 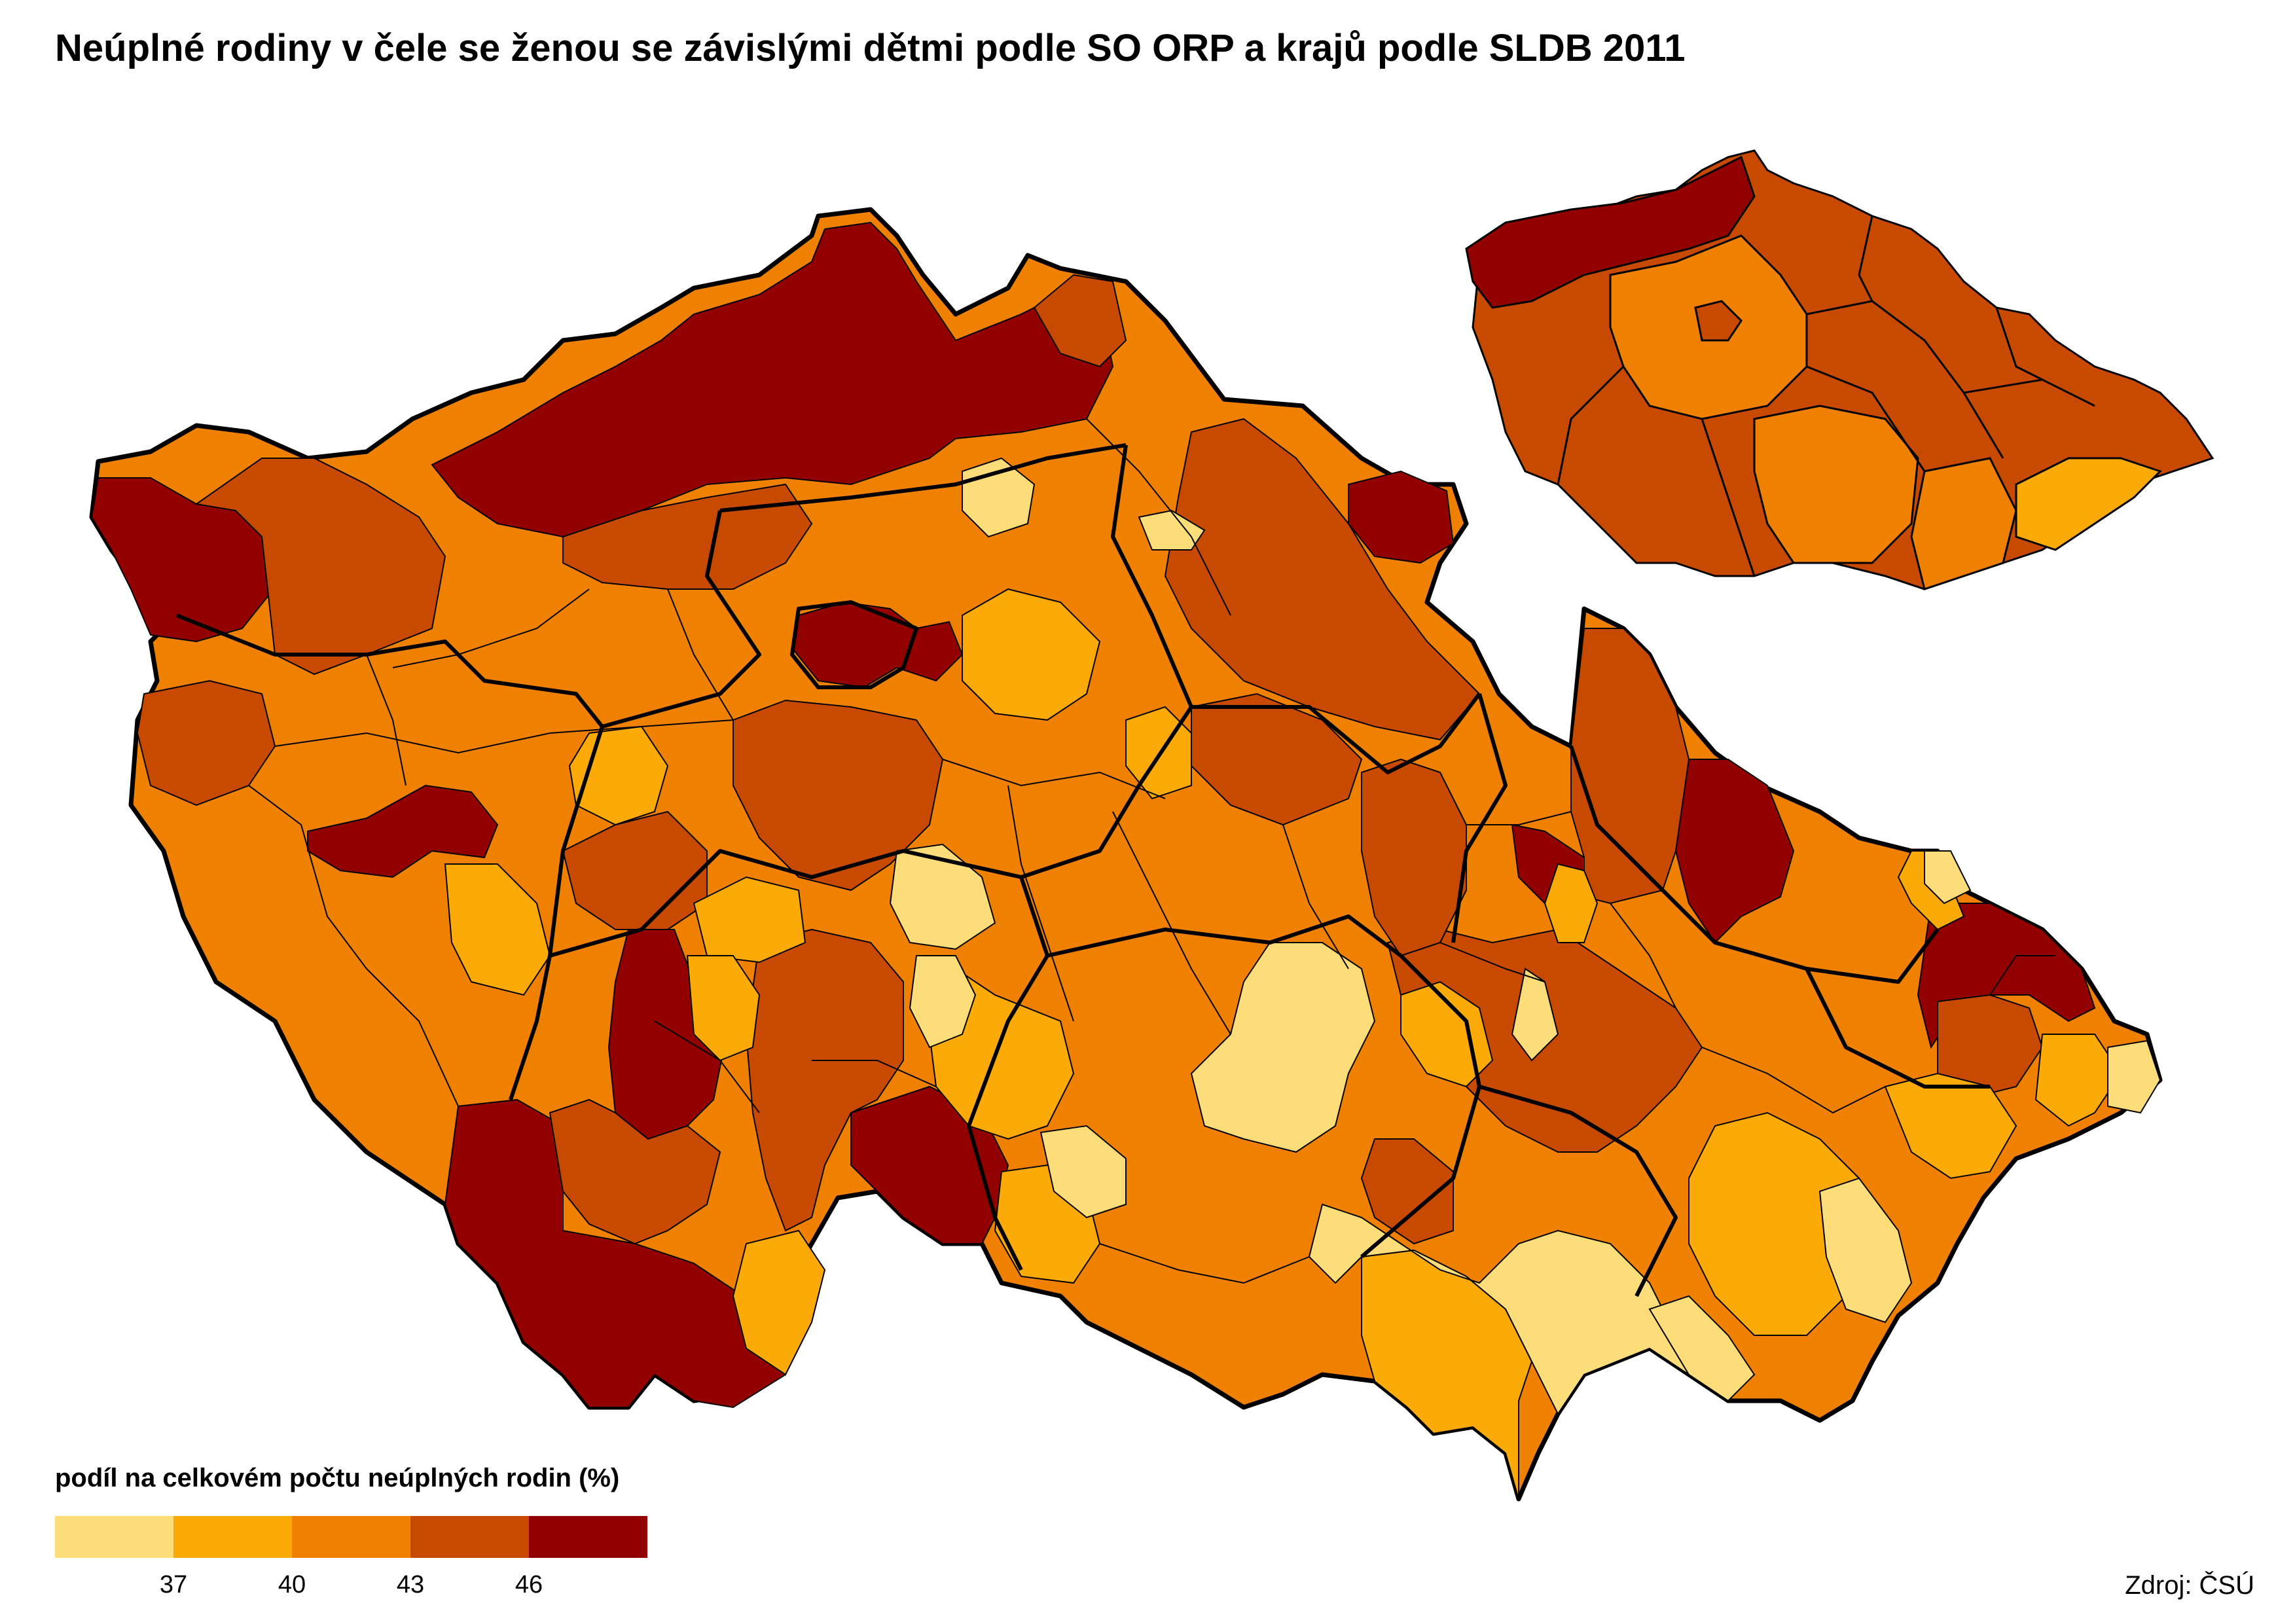 What do you see at coordinates (622, 1253) in the screenshot?
I see `region-southwest` at bounding box center [622, 1253].